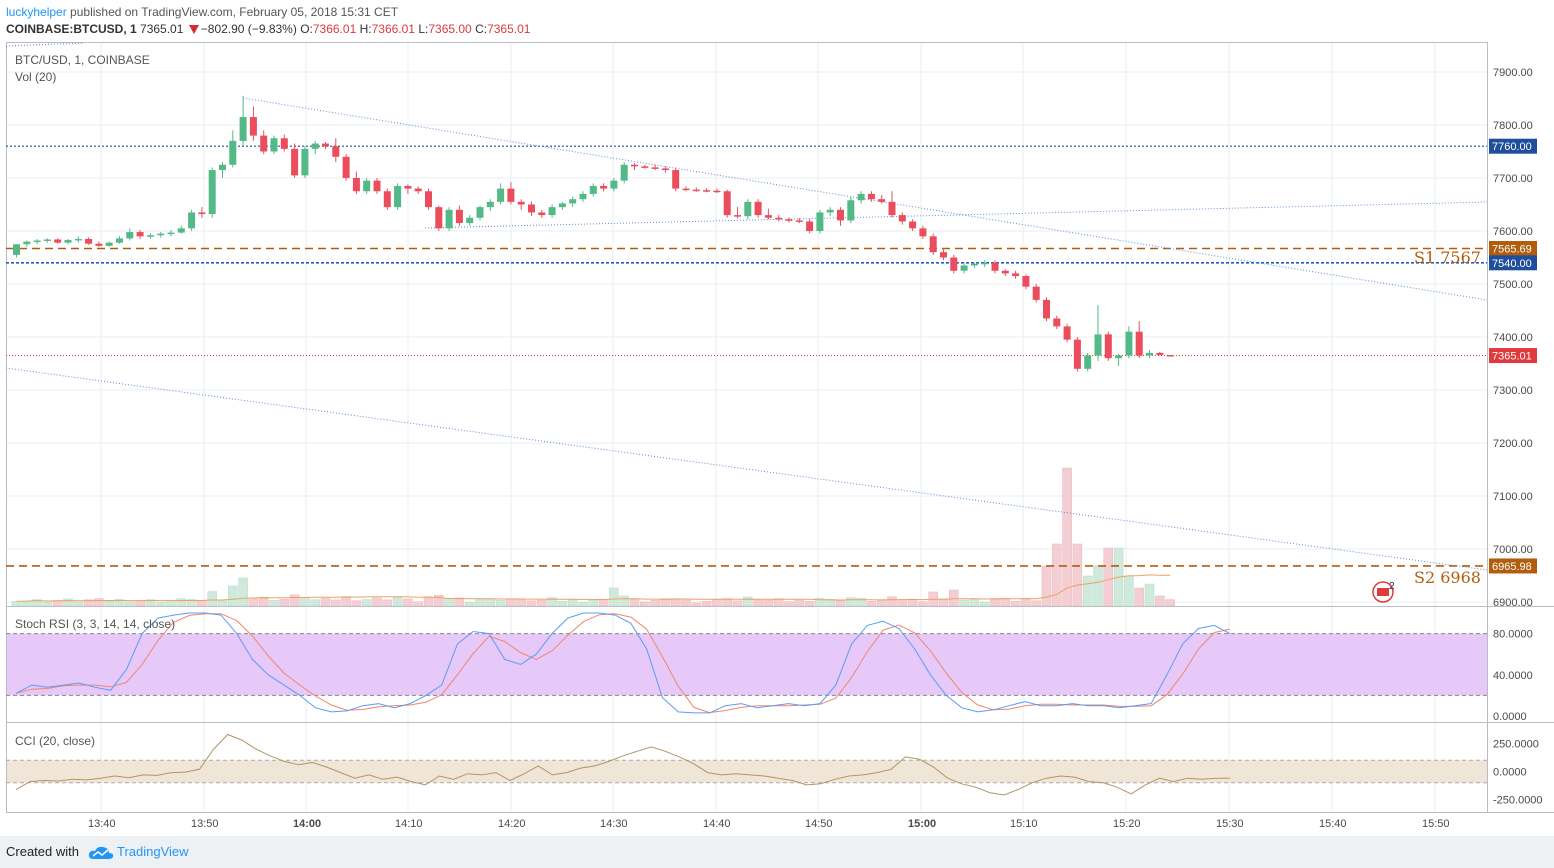  Describe the element at coordinates (450, 29) in the screenshot. I see `low-value: 7365.00` at that location.